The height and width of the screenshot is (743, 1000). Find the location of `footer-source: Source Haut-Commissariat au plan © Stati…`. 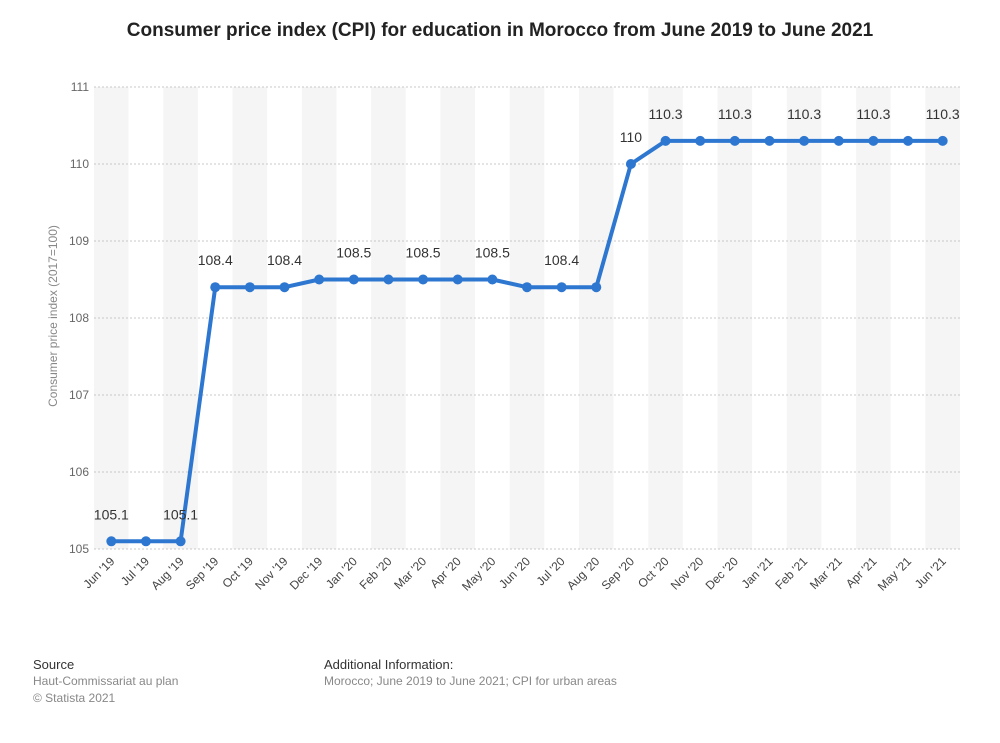

footer-source: Source Haut-Commissariat au plan © Stati… is located at coordinates (105, 681).